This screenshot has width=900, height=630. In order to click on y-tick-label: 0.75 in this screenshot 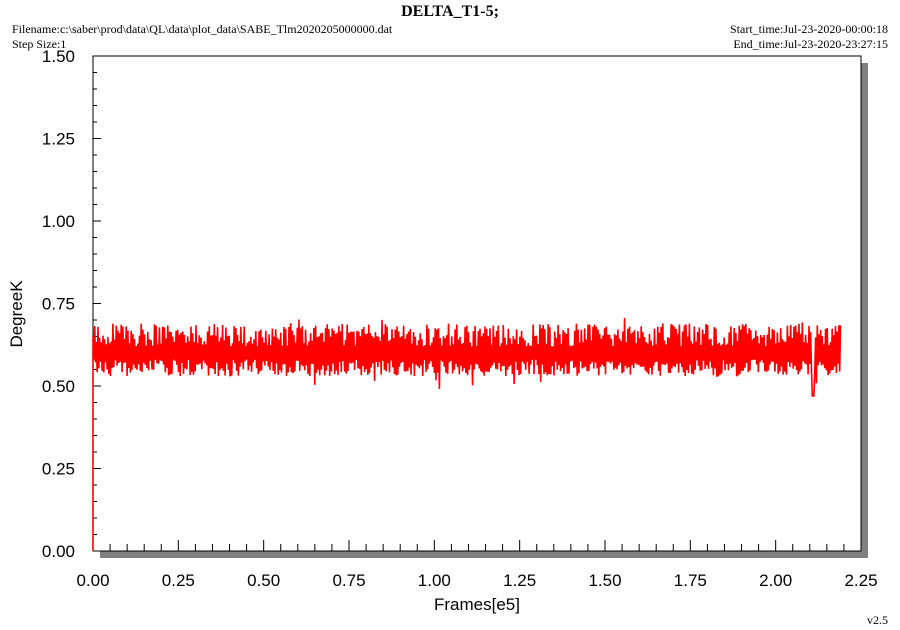, I will do `click(58, 304)`.